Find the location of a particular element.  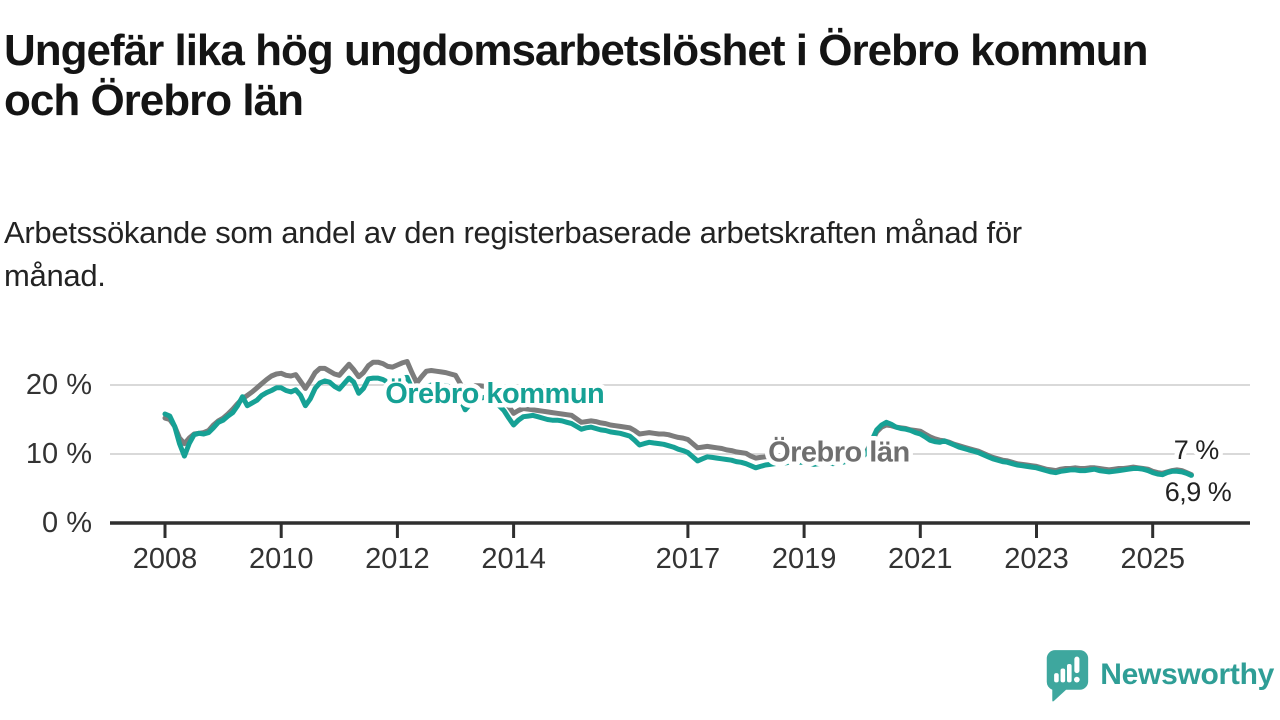

series-inline-label: Örebro län is located at coordinates (839, 451).